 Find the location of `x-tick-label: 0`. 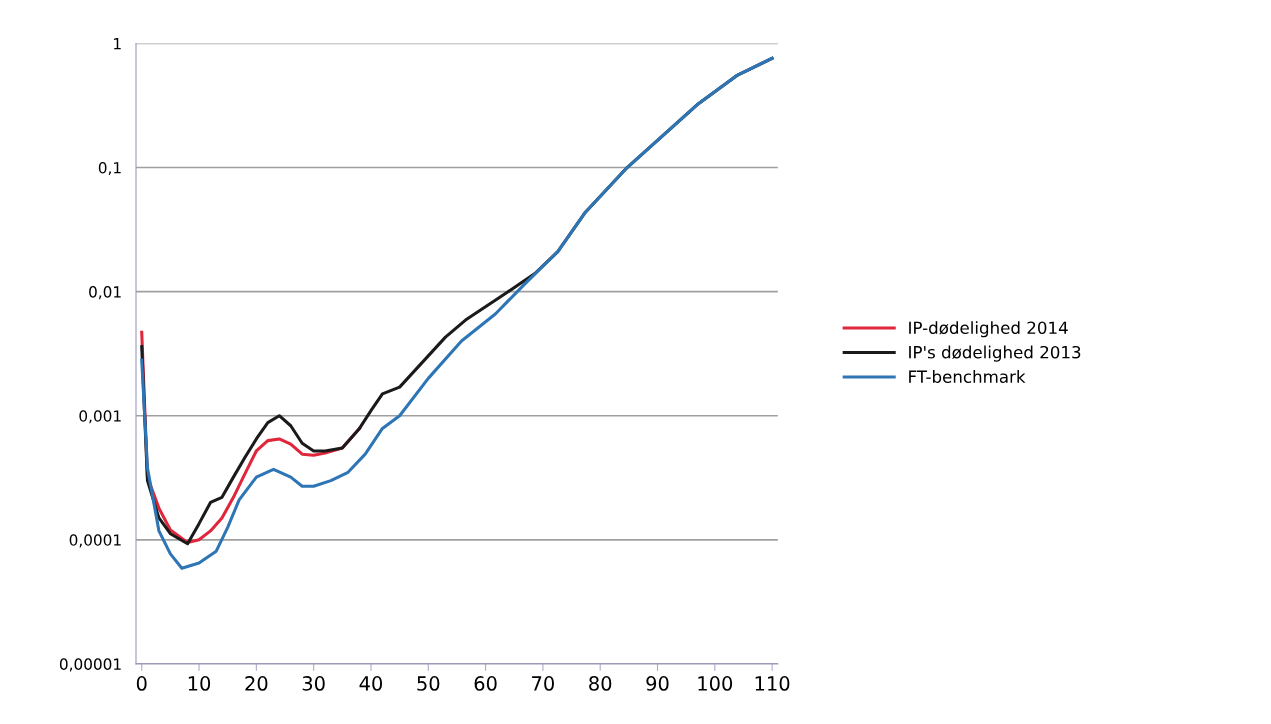

x-tick-label: 0 is located at coordinates (141, 683).